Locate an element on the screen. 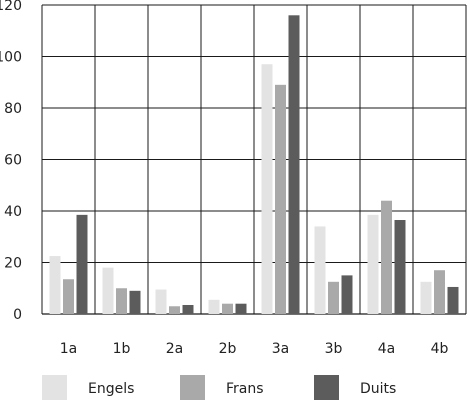 The width and height of the screenshot is (470, 401). bar-frans-2a is located at coordinates (174, 310).